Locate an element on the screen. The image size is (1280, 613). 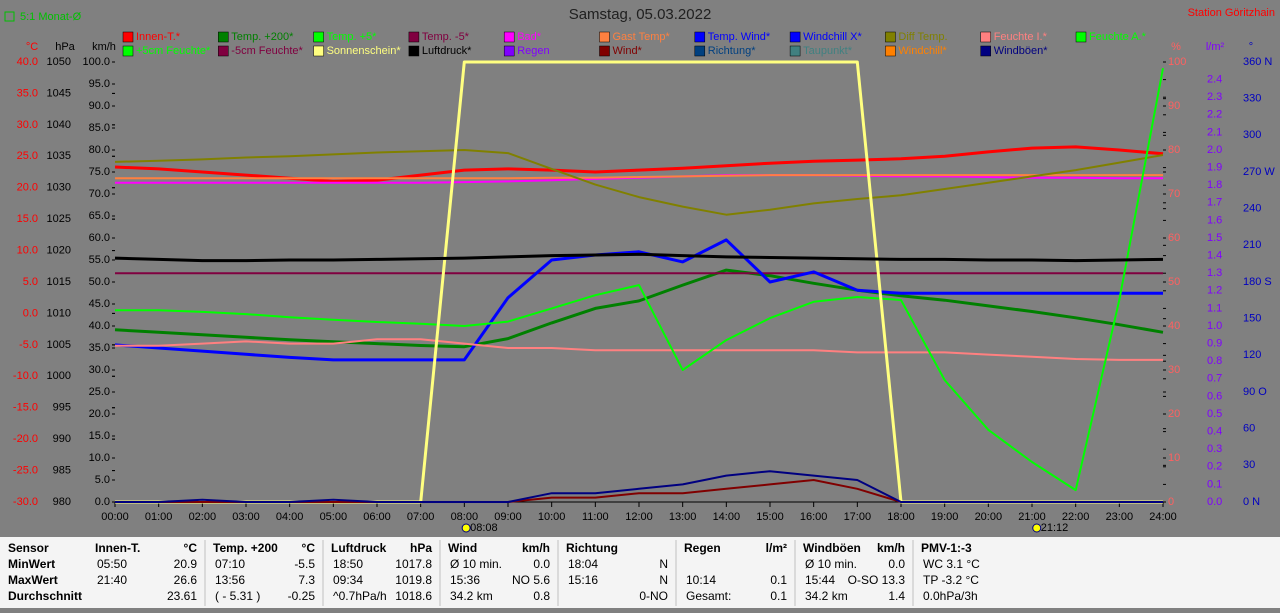
y-tick-label: 1050 is located at coordinates (59, 62).